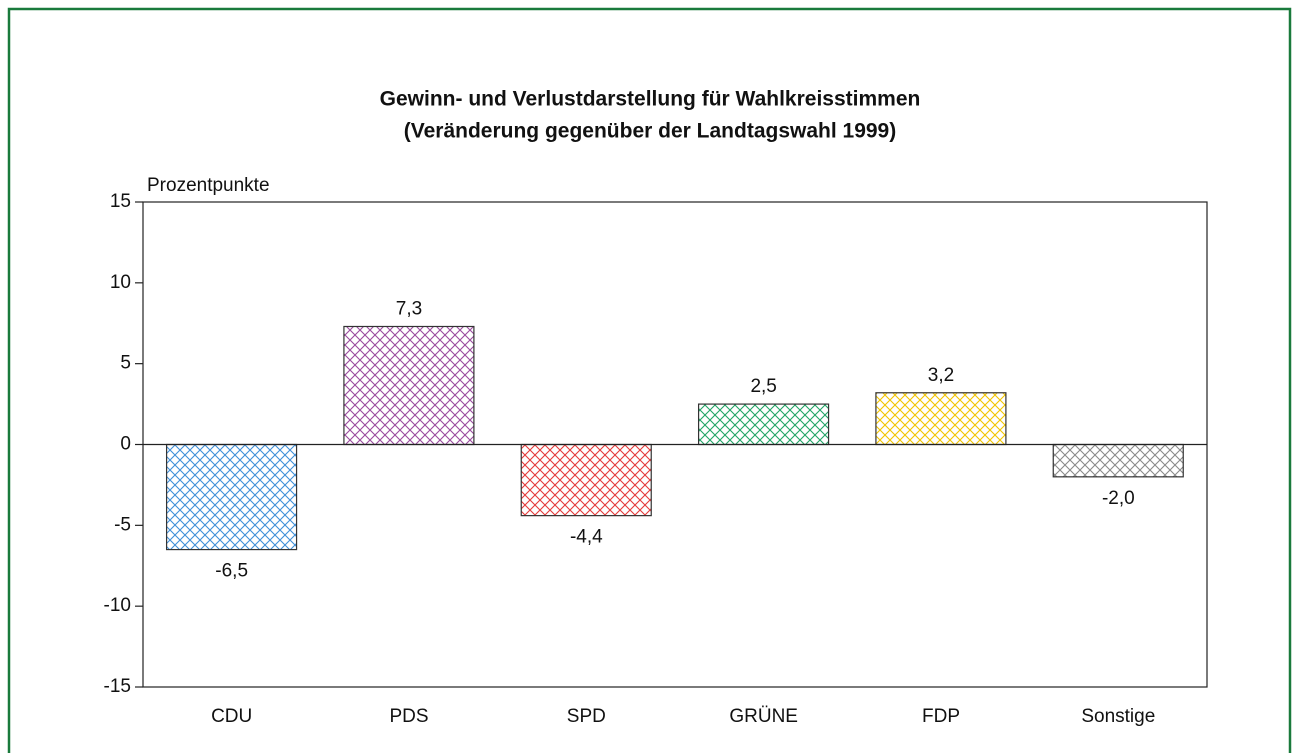 The height and width of the screenshot is (753, 1299). Describe the element at coordinates (1118, 498) in the screenshot. I see `data-label: -2,0` at that location.